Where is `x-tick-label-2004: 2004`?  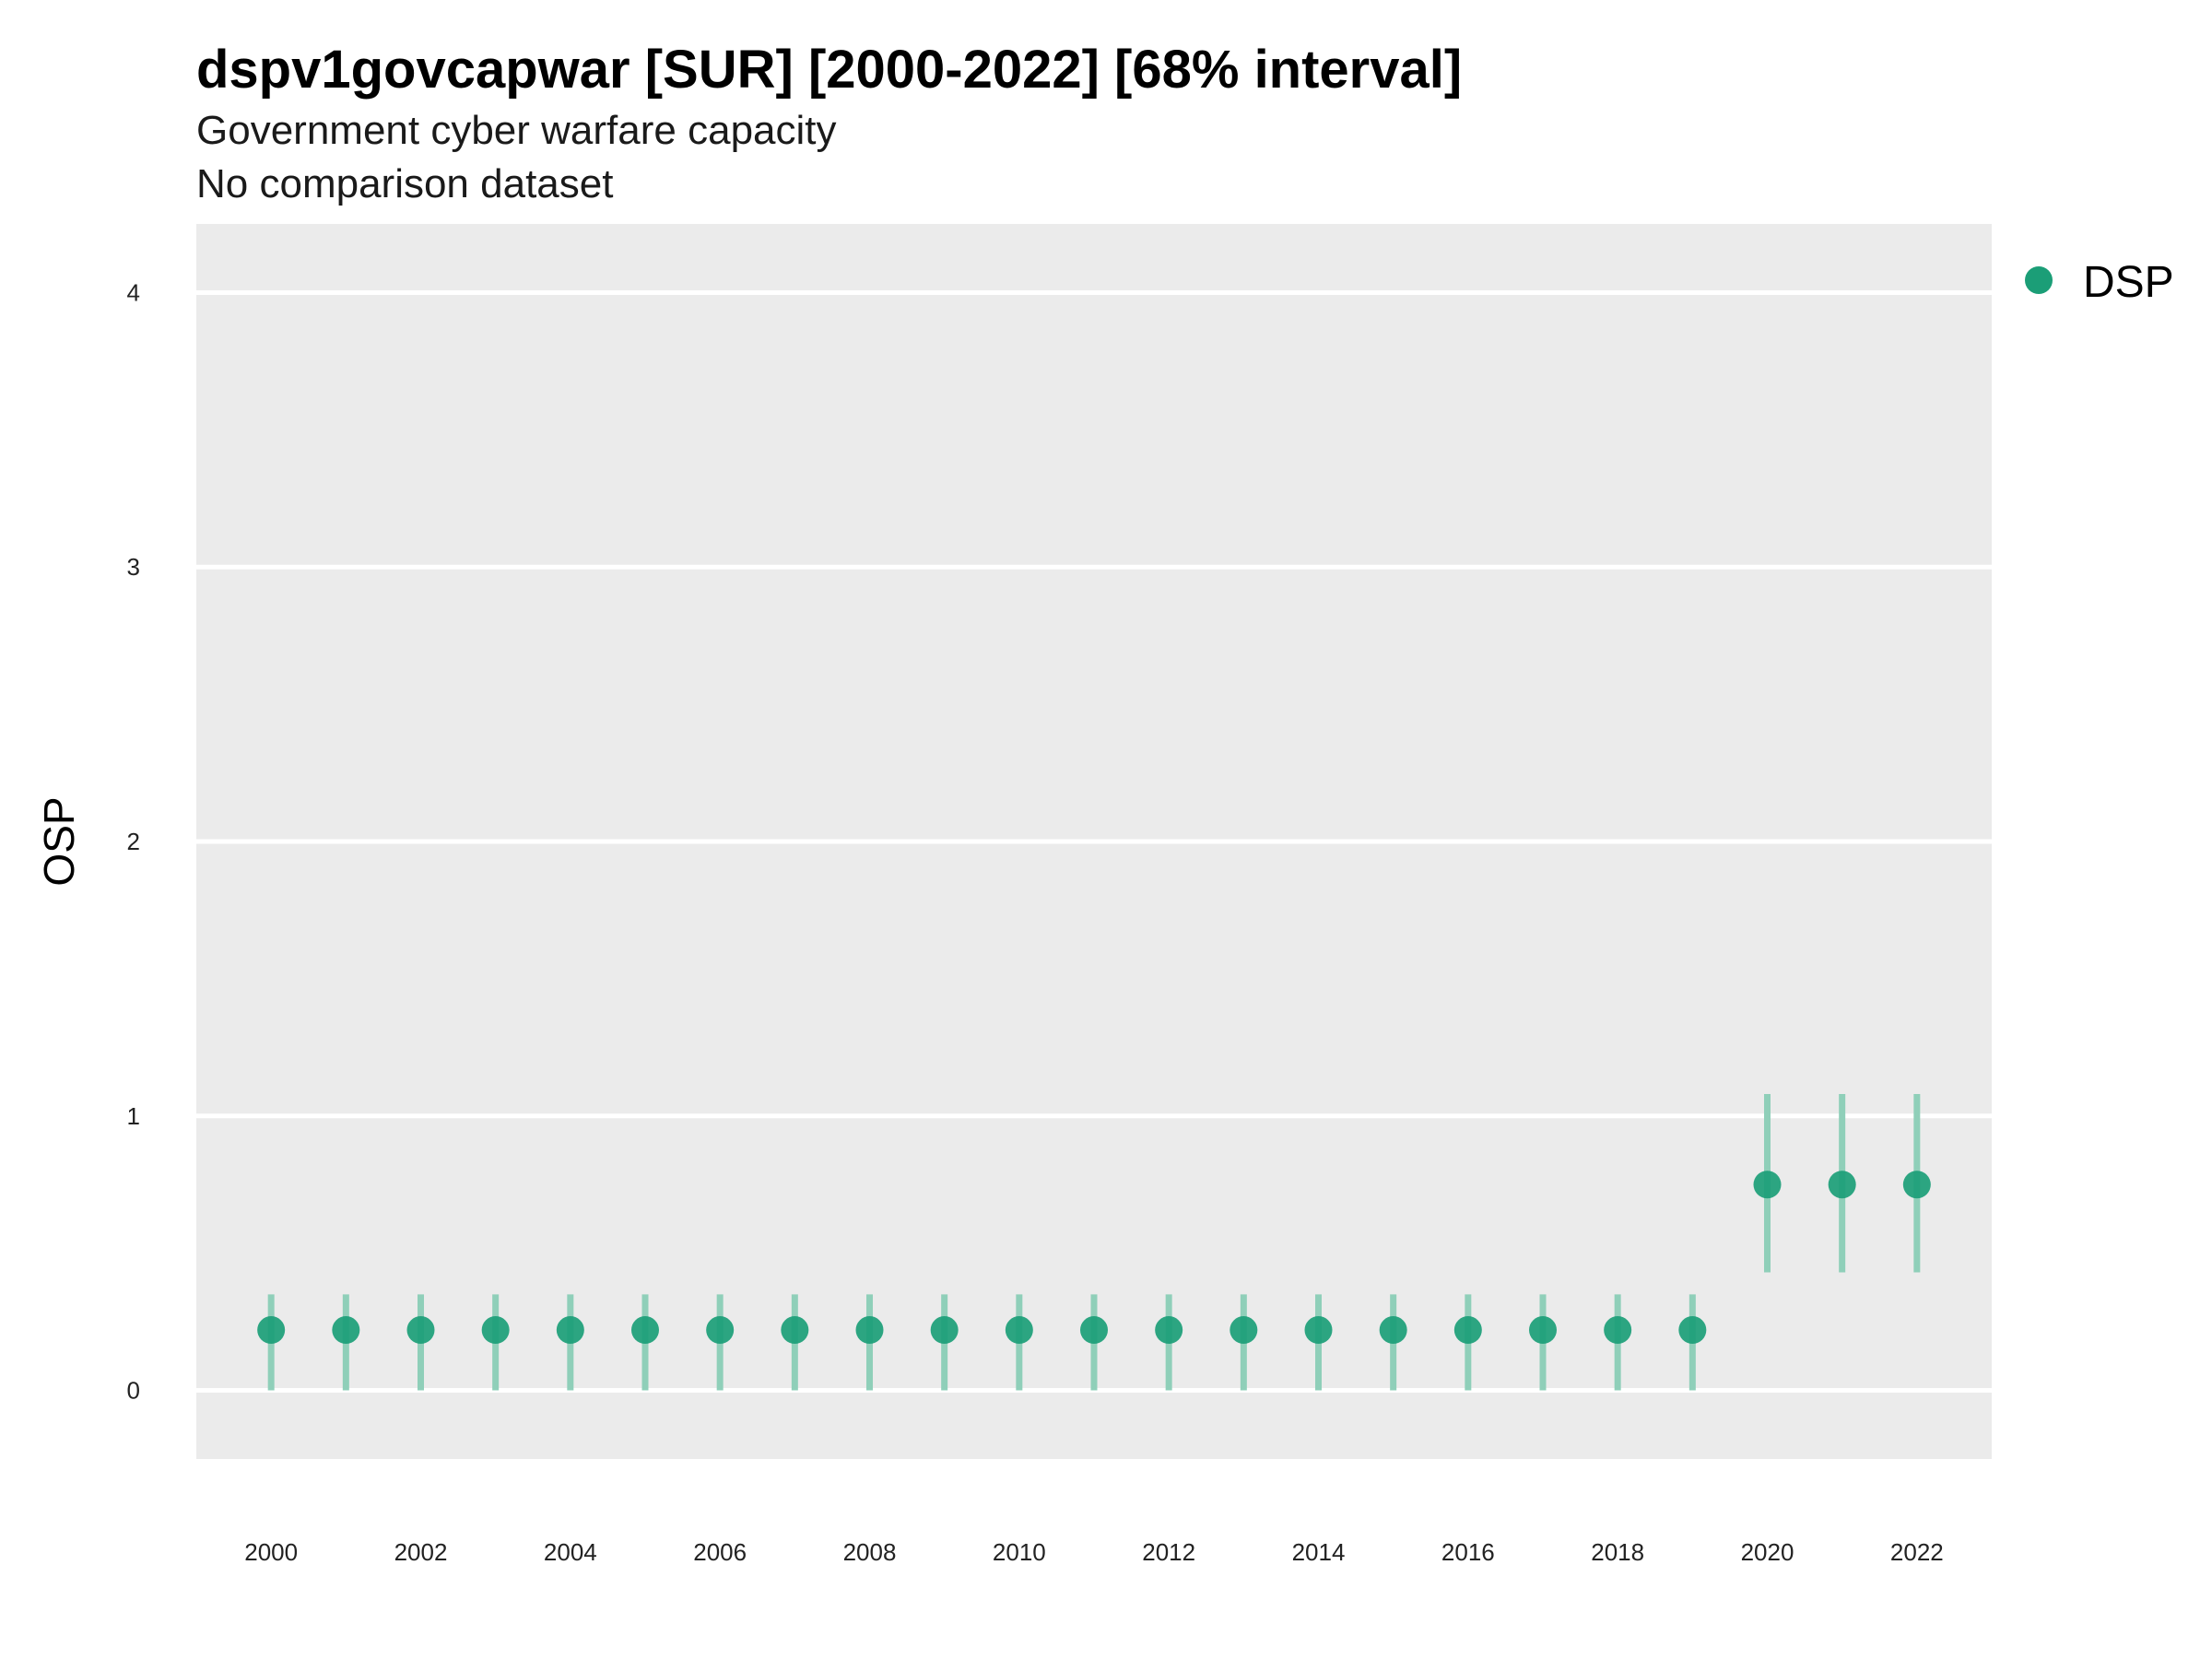
x-tick-label-2004: 2004 is located at coordinates (570, 1552).